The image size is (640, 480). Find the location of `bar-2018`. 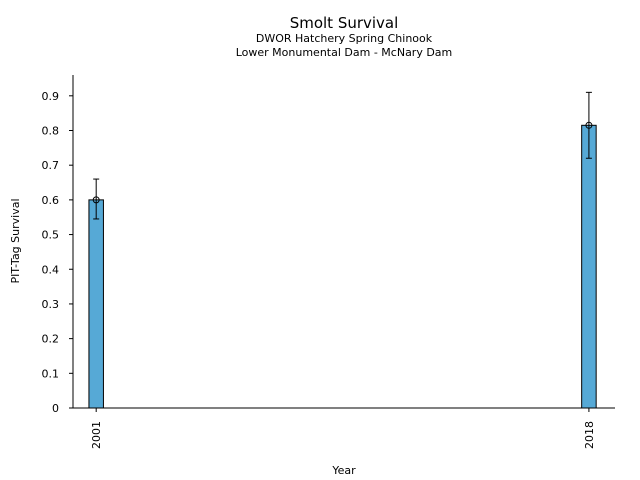

bar-2018 is located at coordinates (589, 266).